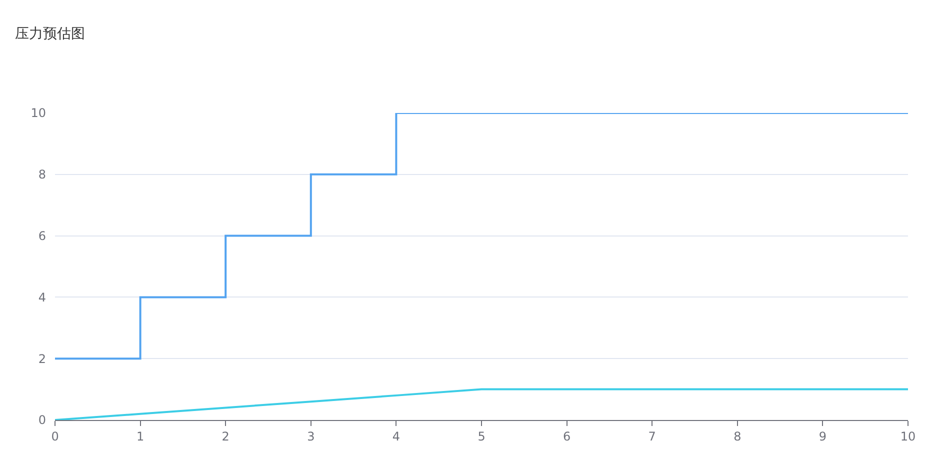  I want to click on x-tick-label: 0, so click(55, 436).